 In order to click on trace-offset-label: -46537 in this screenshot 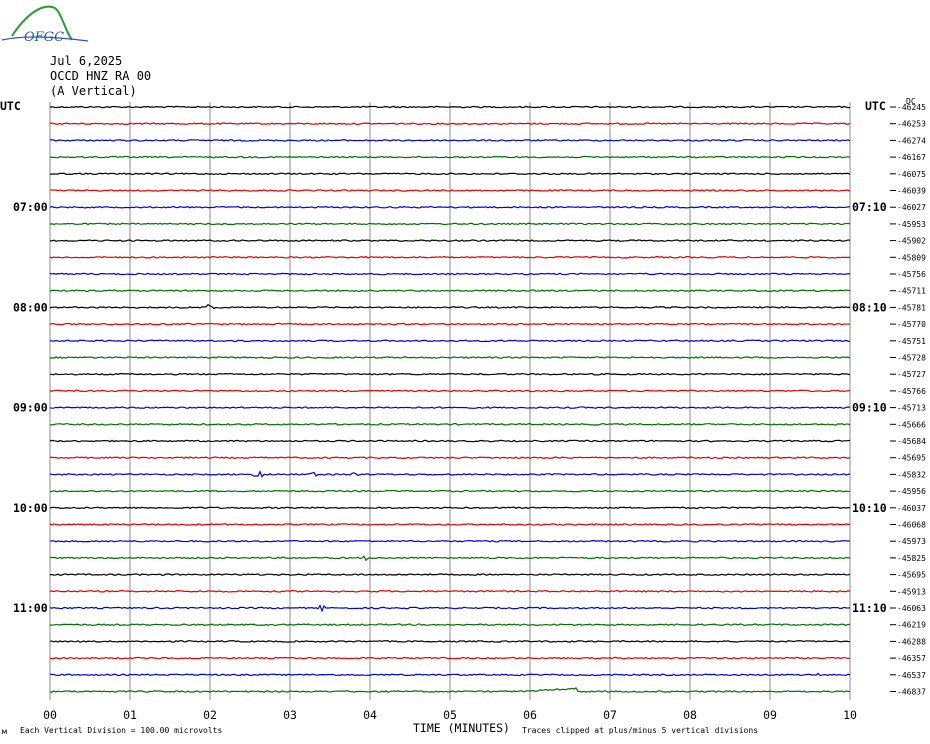, I will do `click(911, 675)`.